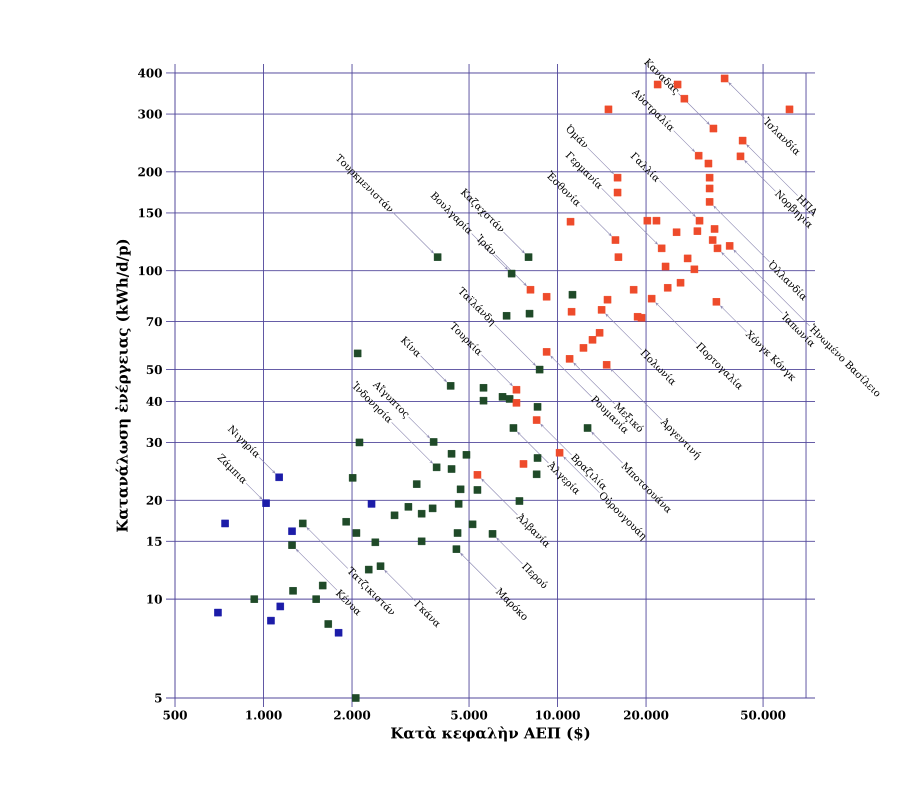 Image resolution: width=912 pixels, height=796 pixels. Describe the element at coordinates (154, 401) in the screenshot. I see `y-tick-label: 40` at that location.